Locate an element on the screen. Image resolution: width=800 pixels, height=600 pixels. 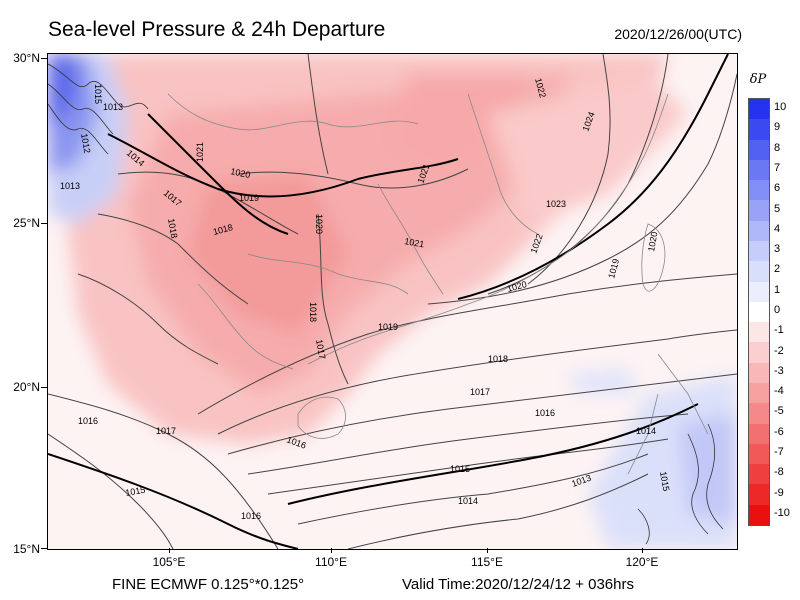
colorbar-tick-label: -2 is located at coordinates (779, 350).